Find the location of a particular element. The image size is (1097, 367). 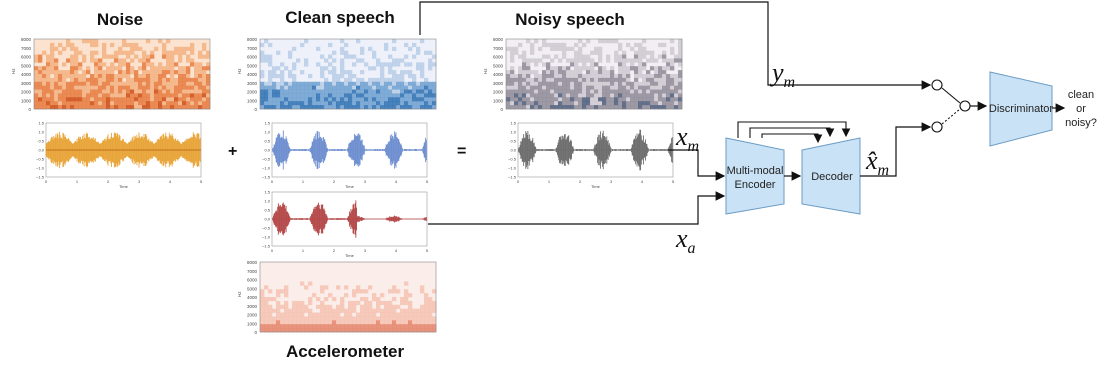

noise-heading: Noise is located at coordinates (120, 19).